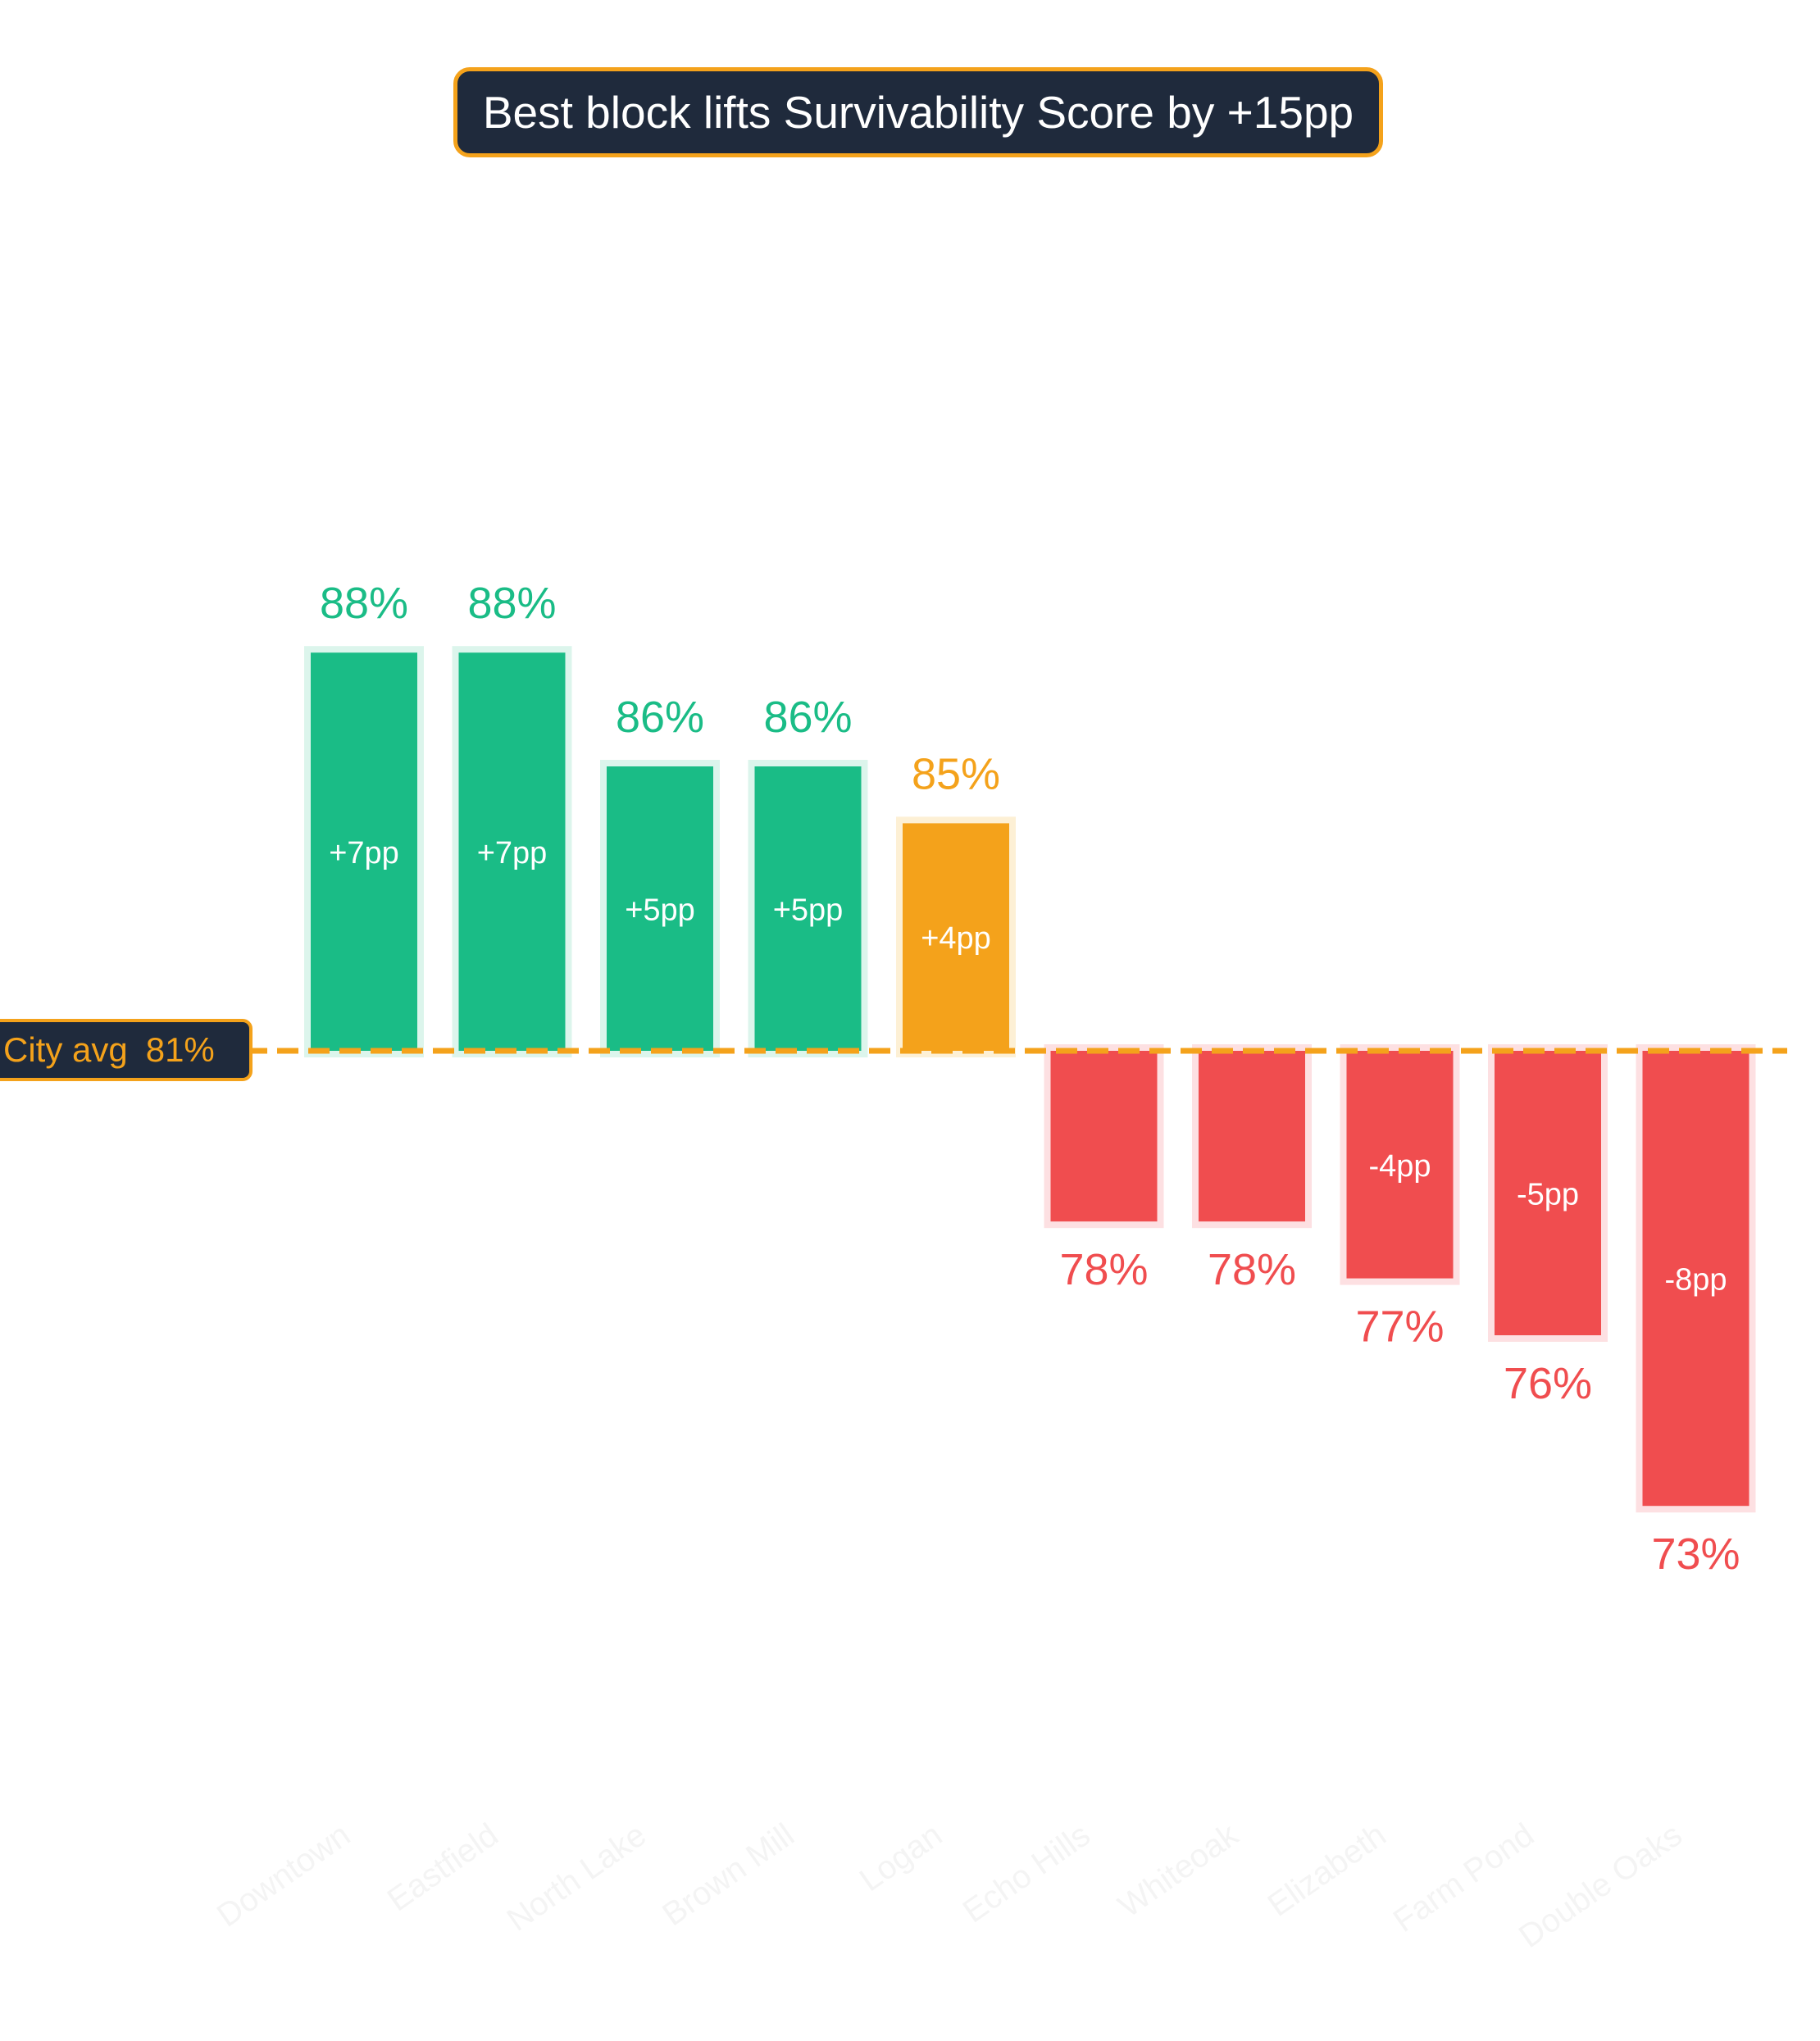 This screenshot has width=1820, height=2041. What do you see at coordinates (901, 1857) in the screenshot?
I see `category-label: Logan` at bounding box center [901, 1857].